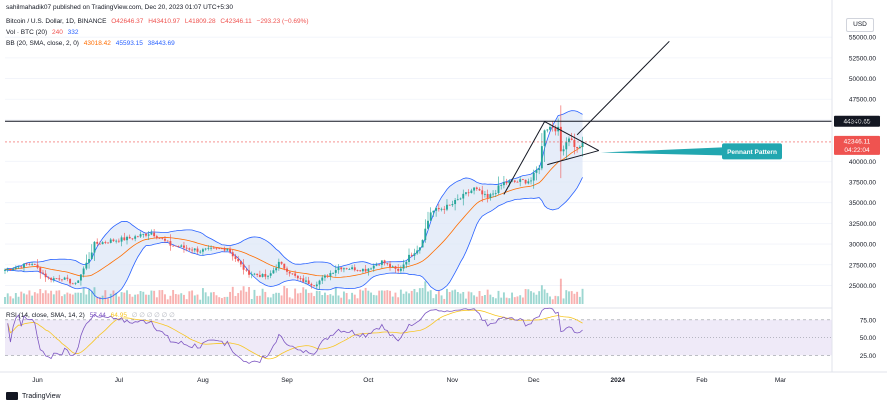 The image size is (887, 407). Describe the element at coordinates (623, 88) in the screenshot. I see `target-projection-line` at that location.